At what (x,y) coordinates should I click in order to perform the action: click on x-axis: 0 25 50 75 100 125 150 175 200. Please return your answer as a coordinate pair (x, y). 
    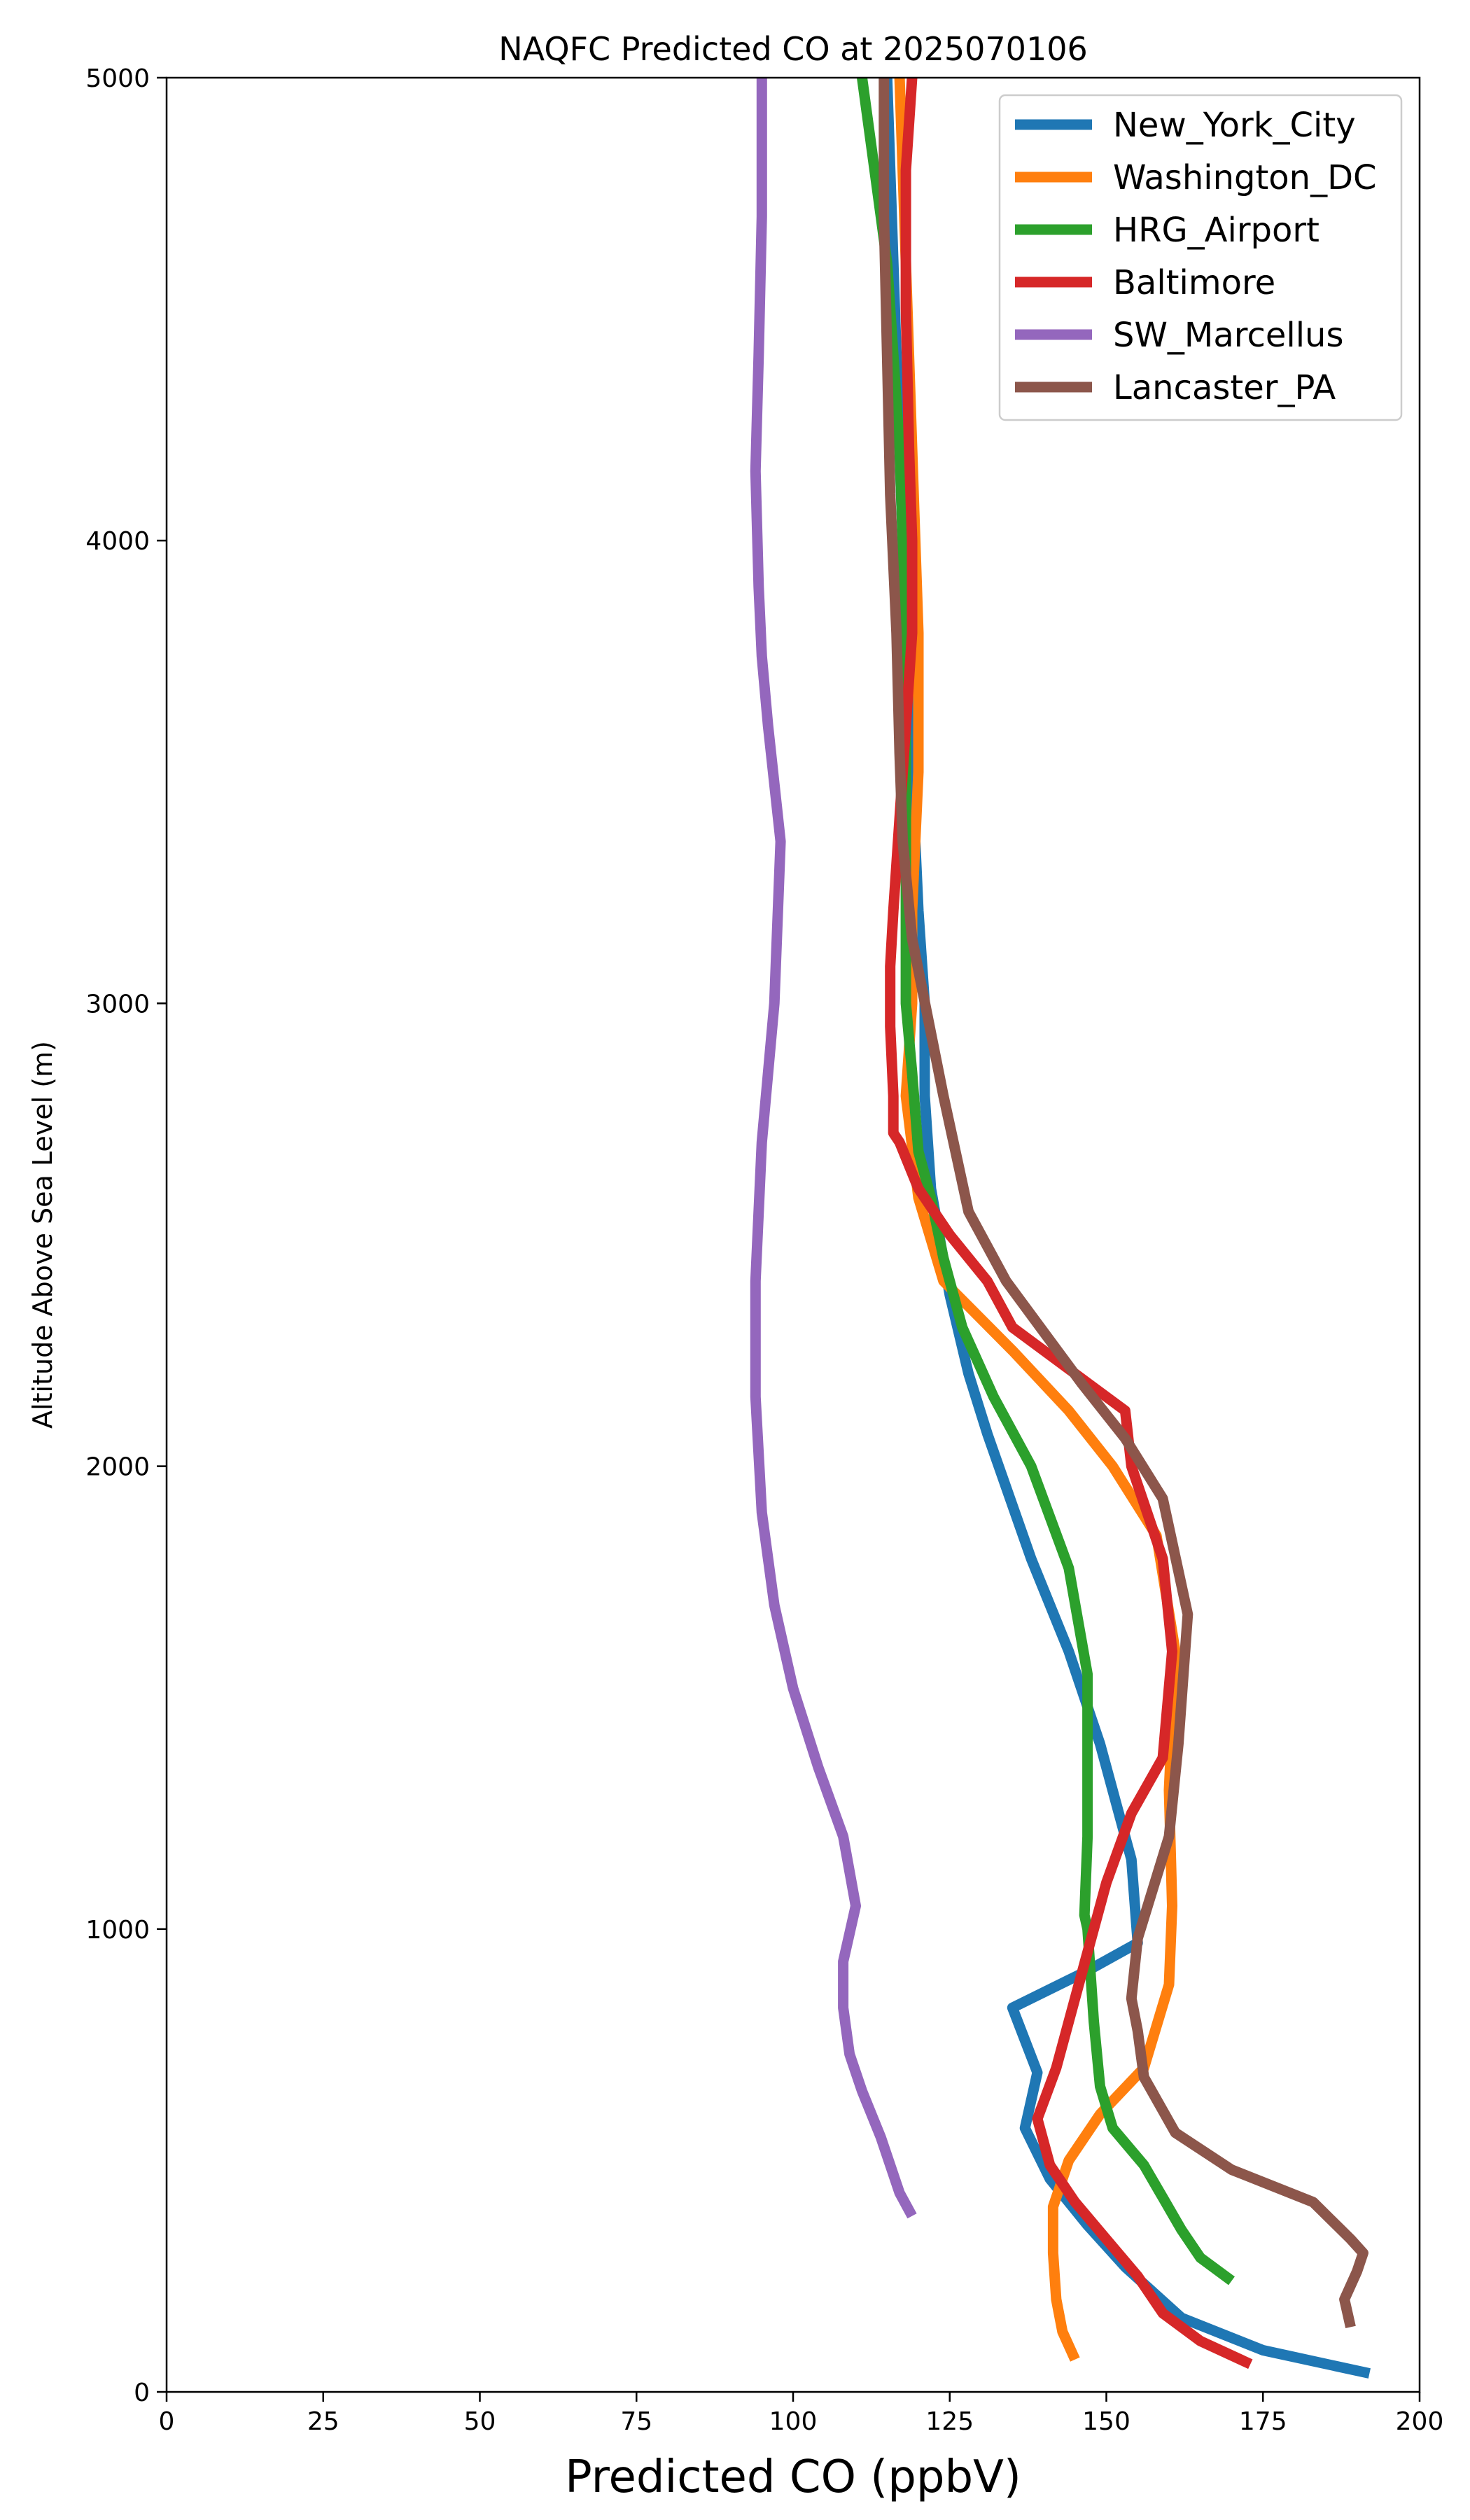
    Looking at the image, I should click on (801, 2414).